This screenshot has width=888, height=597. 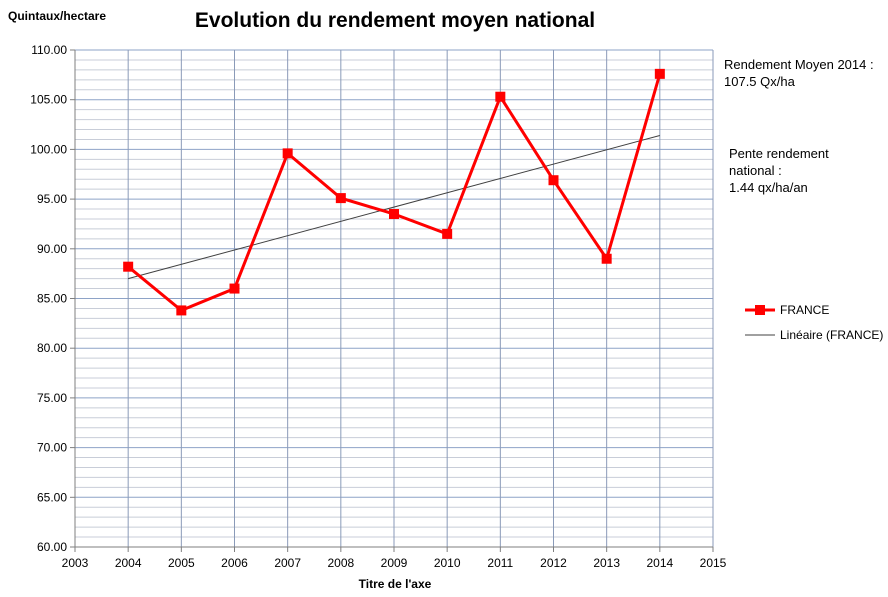 I want to click on y-tick-label: 80.00, so click(x=52, y=348).